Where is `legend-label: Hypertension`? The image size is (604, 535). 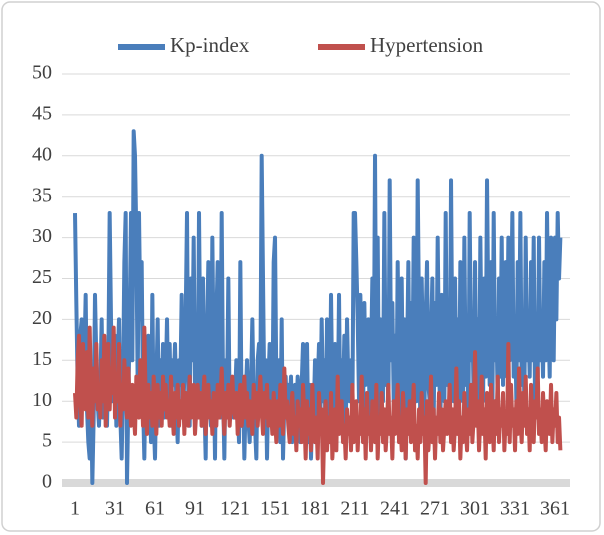
legend-label: Hypertension is located at coordinates (427, 45).